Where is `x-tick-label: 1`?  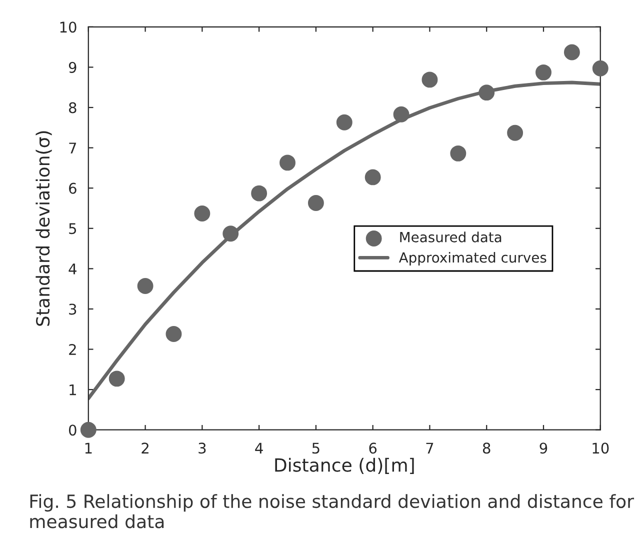 x-tick-label: 1 is located at coordinates (88, 448).